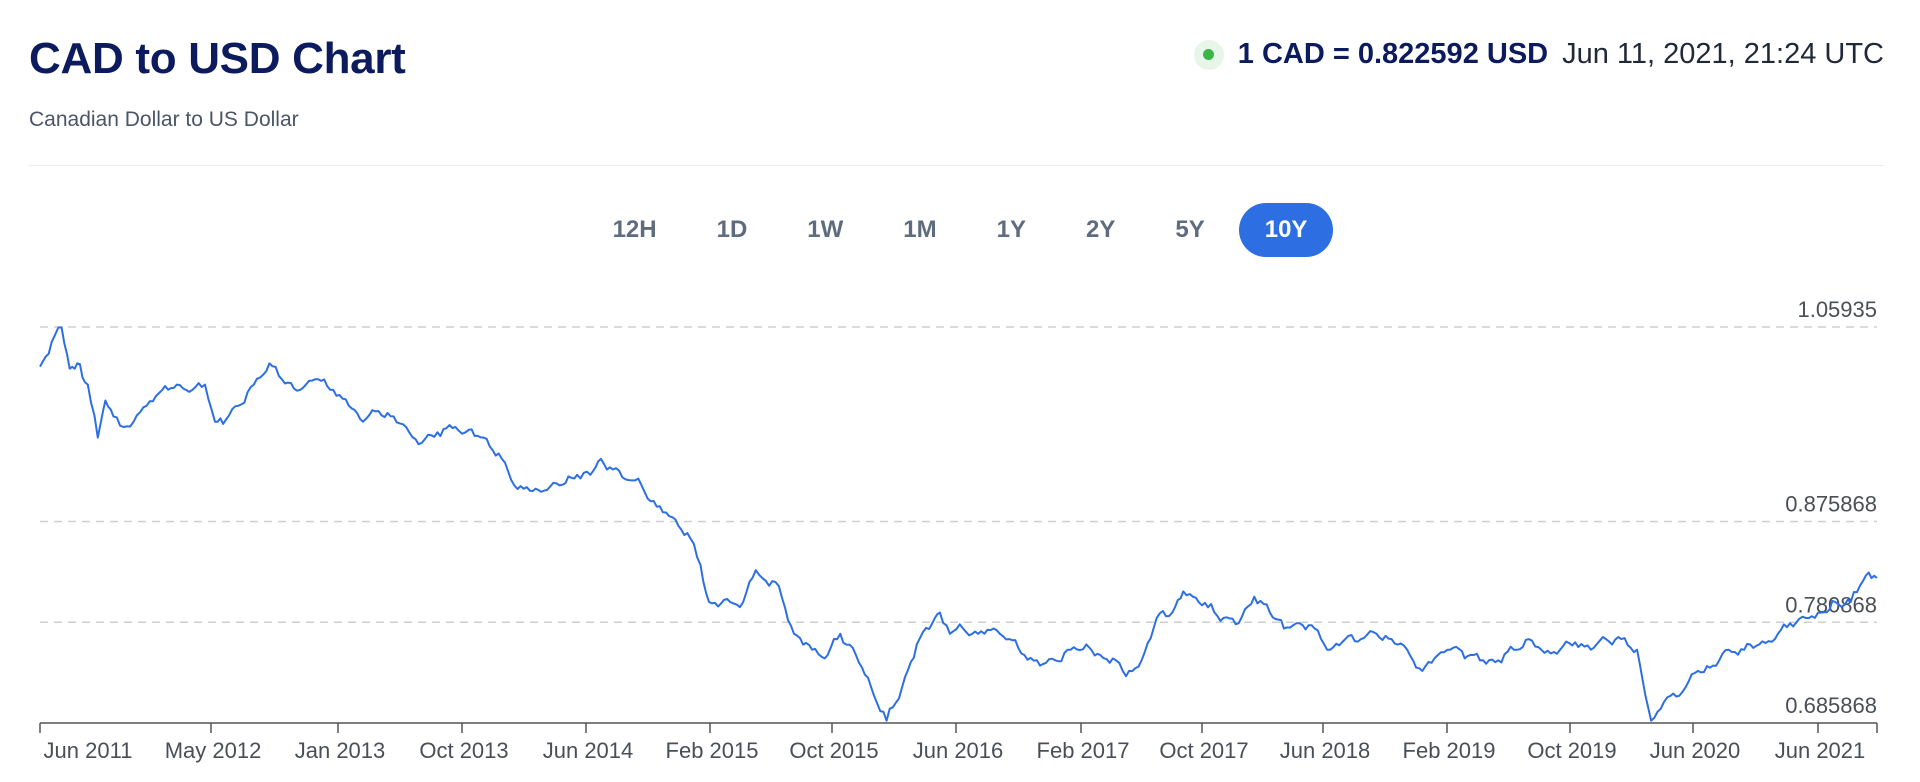  Describe the element at coordinates (1831, 504) in the screenshot. I see `y-tick-label: 0.875868` at that location.